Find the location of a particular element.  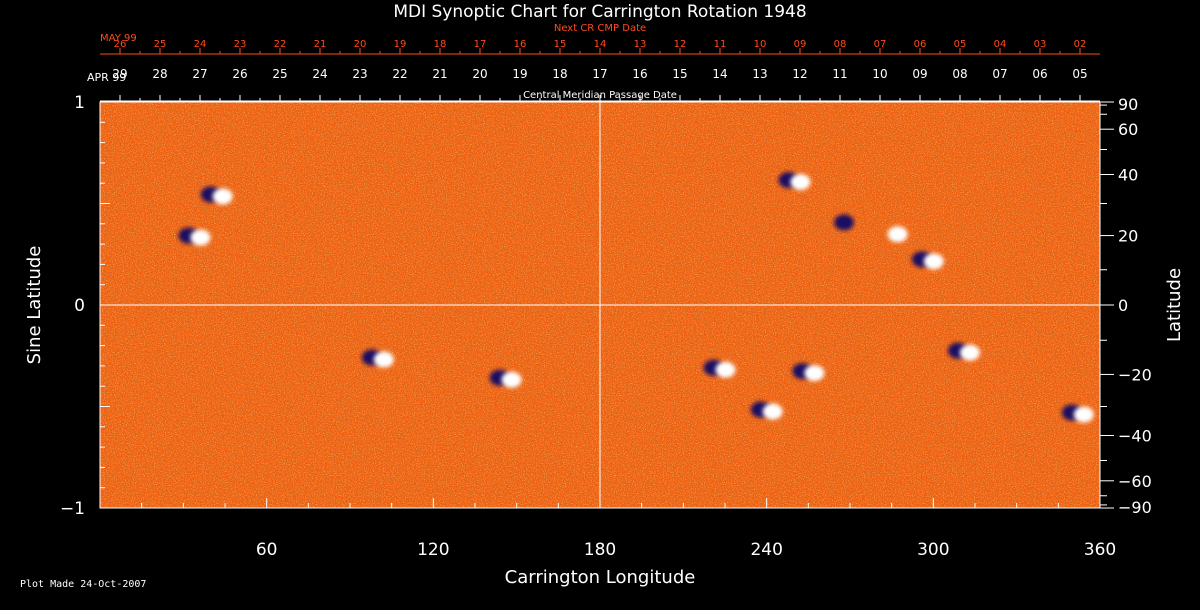

next-cmp-date-label: 03 is located at coordinates (1040, 44).